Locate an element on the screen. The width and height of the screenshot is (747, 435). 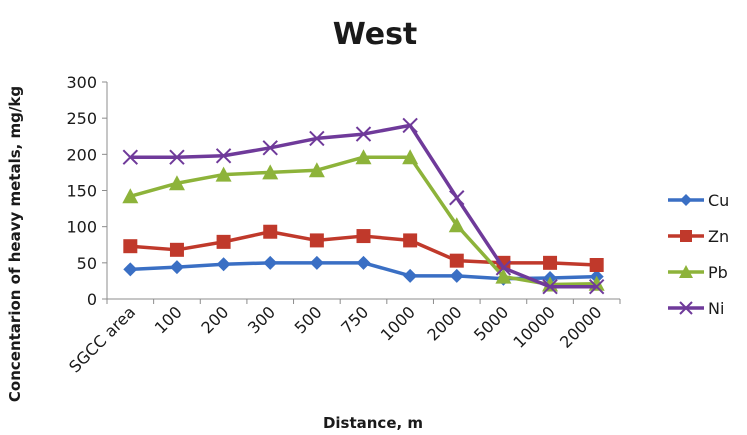
legend-item-ni: Ni is located at coordinates (696, 308).